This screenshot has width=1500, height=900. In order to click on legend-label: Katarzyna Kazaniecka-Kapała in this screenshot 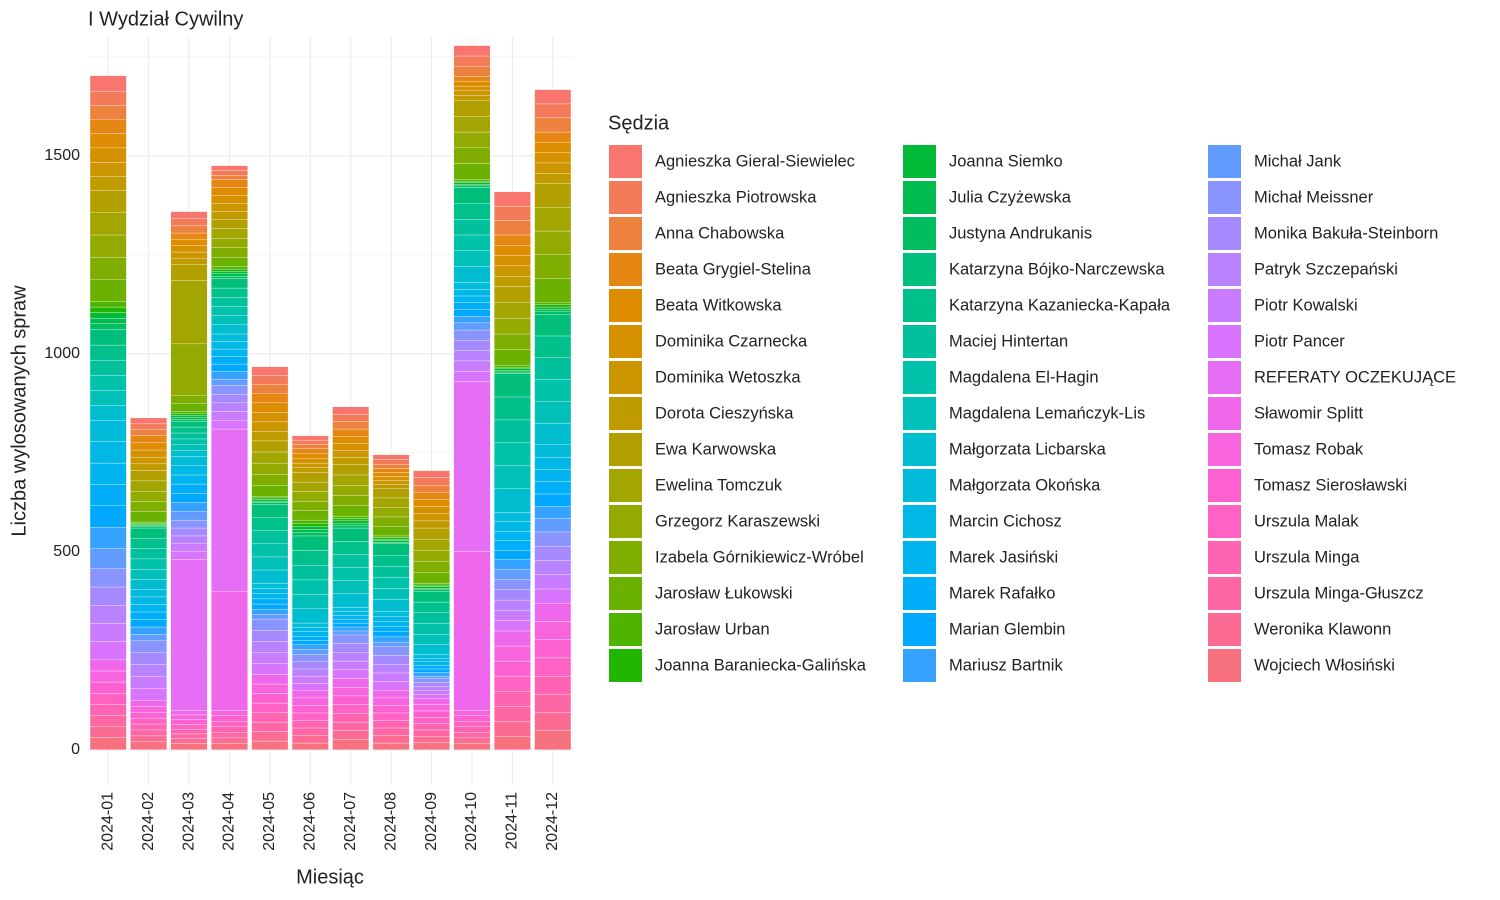, I will do `click(1060, 305)`.